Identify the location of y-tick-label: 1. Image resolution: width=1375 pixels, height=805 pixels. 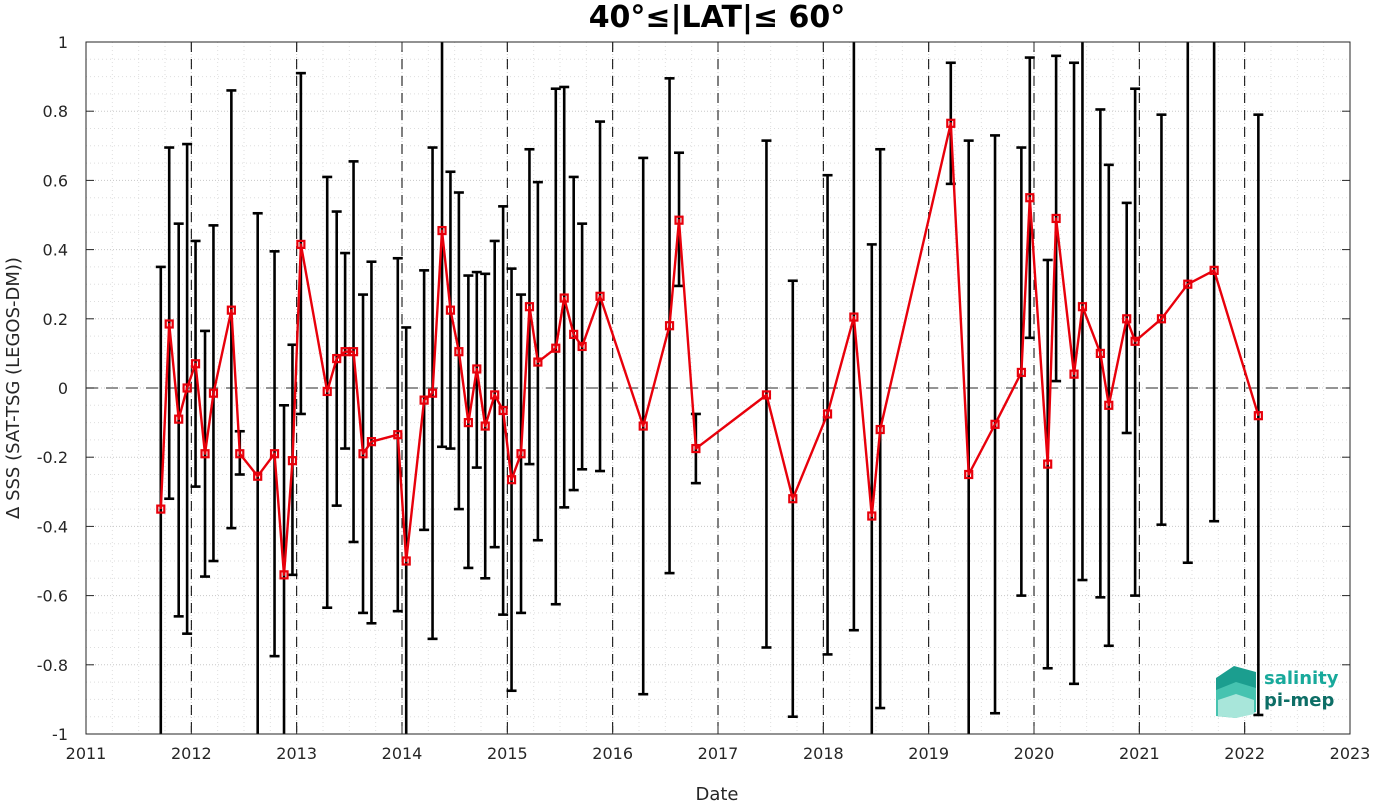
(63, 42).